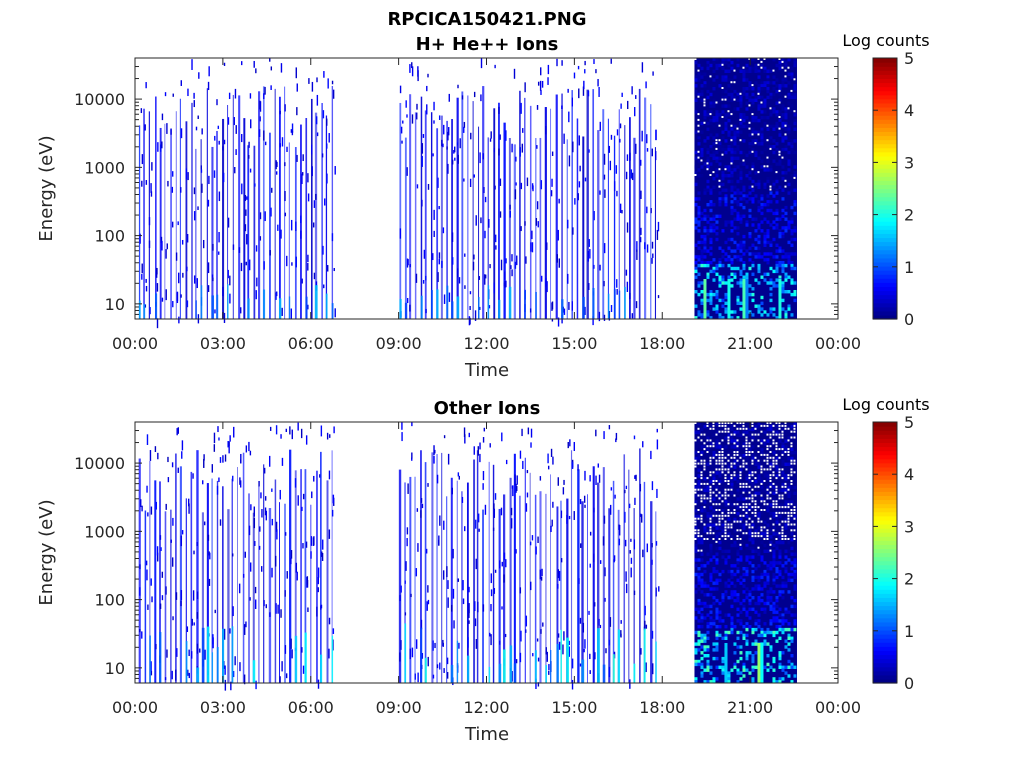 Image resolution: width=1024 pixels, height=772 pixels. What do you see at coordinates (750, 343) in the screenshot?
I see `x-tick-label: 21:00` at bounding box center [750, 343].